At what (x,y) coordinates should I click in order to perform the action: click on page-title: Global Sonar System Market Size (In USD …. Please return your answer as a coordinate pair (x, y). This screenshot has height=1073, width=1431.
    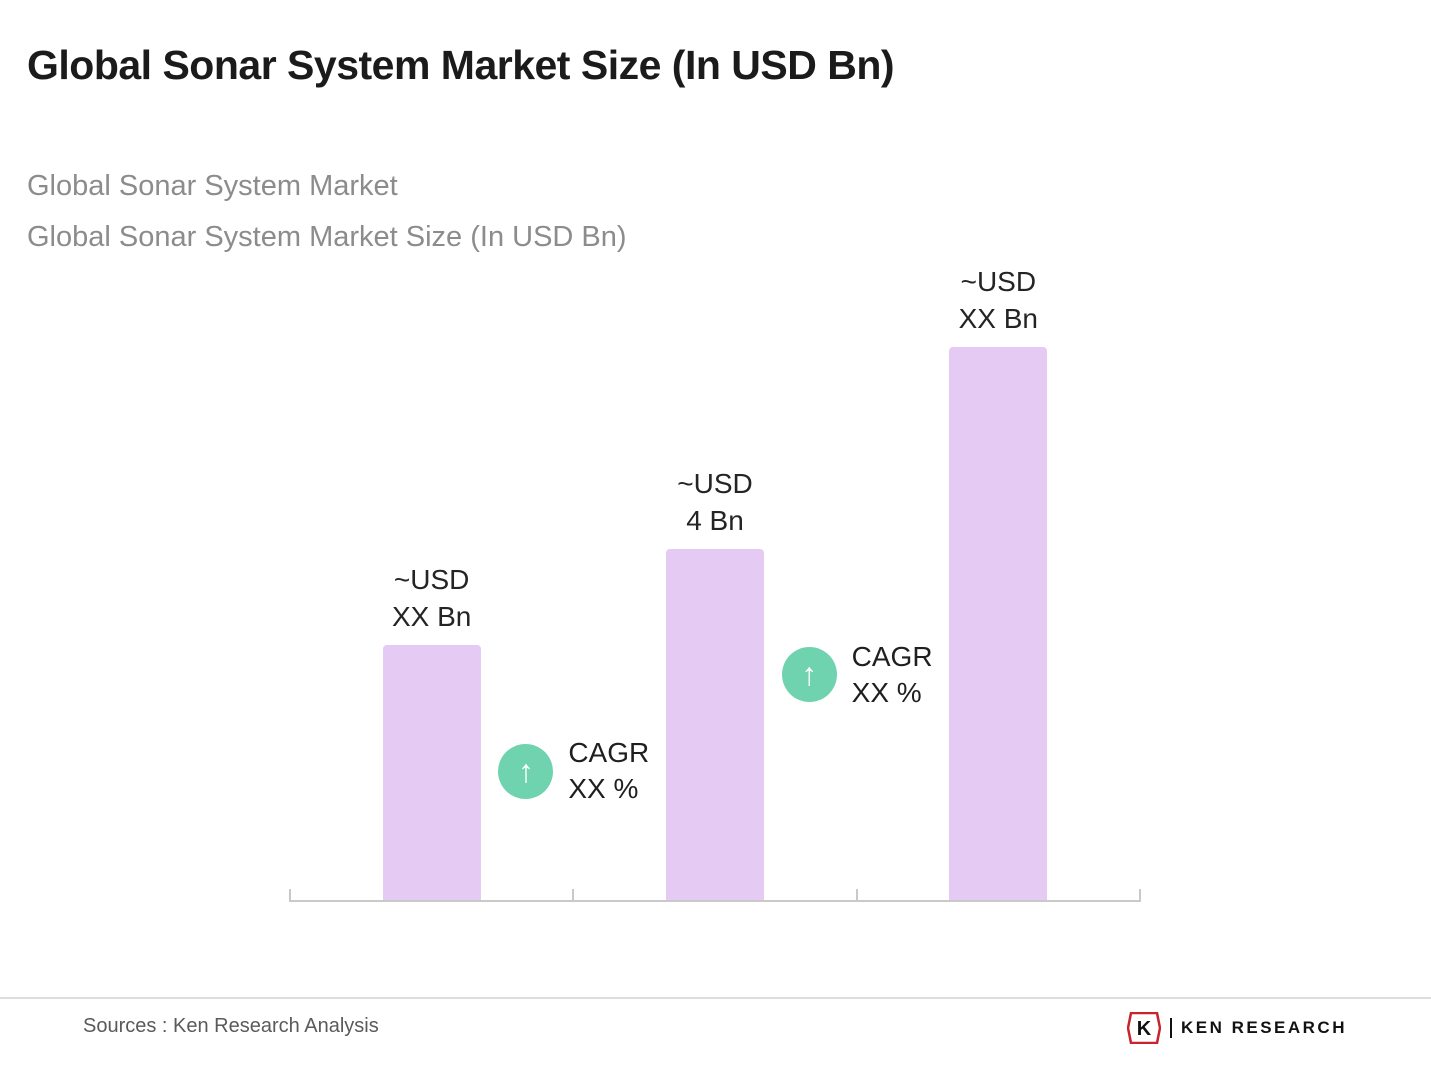
    Looking at the image, I should click on (461, 65).